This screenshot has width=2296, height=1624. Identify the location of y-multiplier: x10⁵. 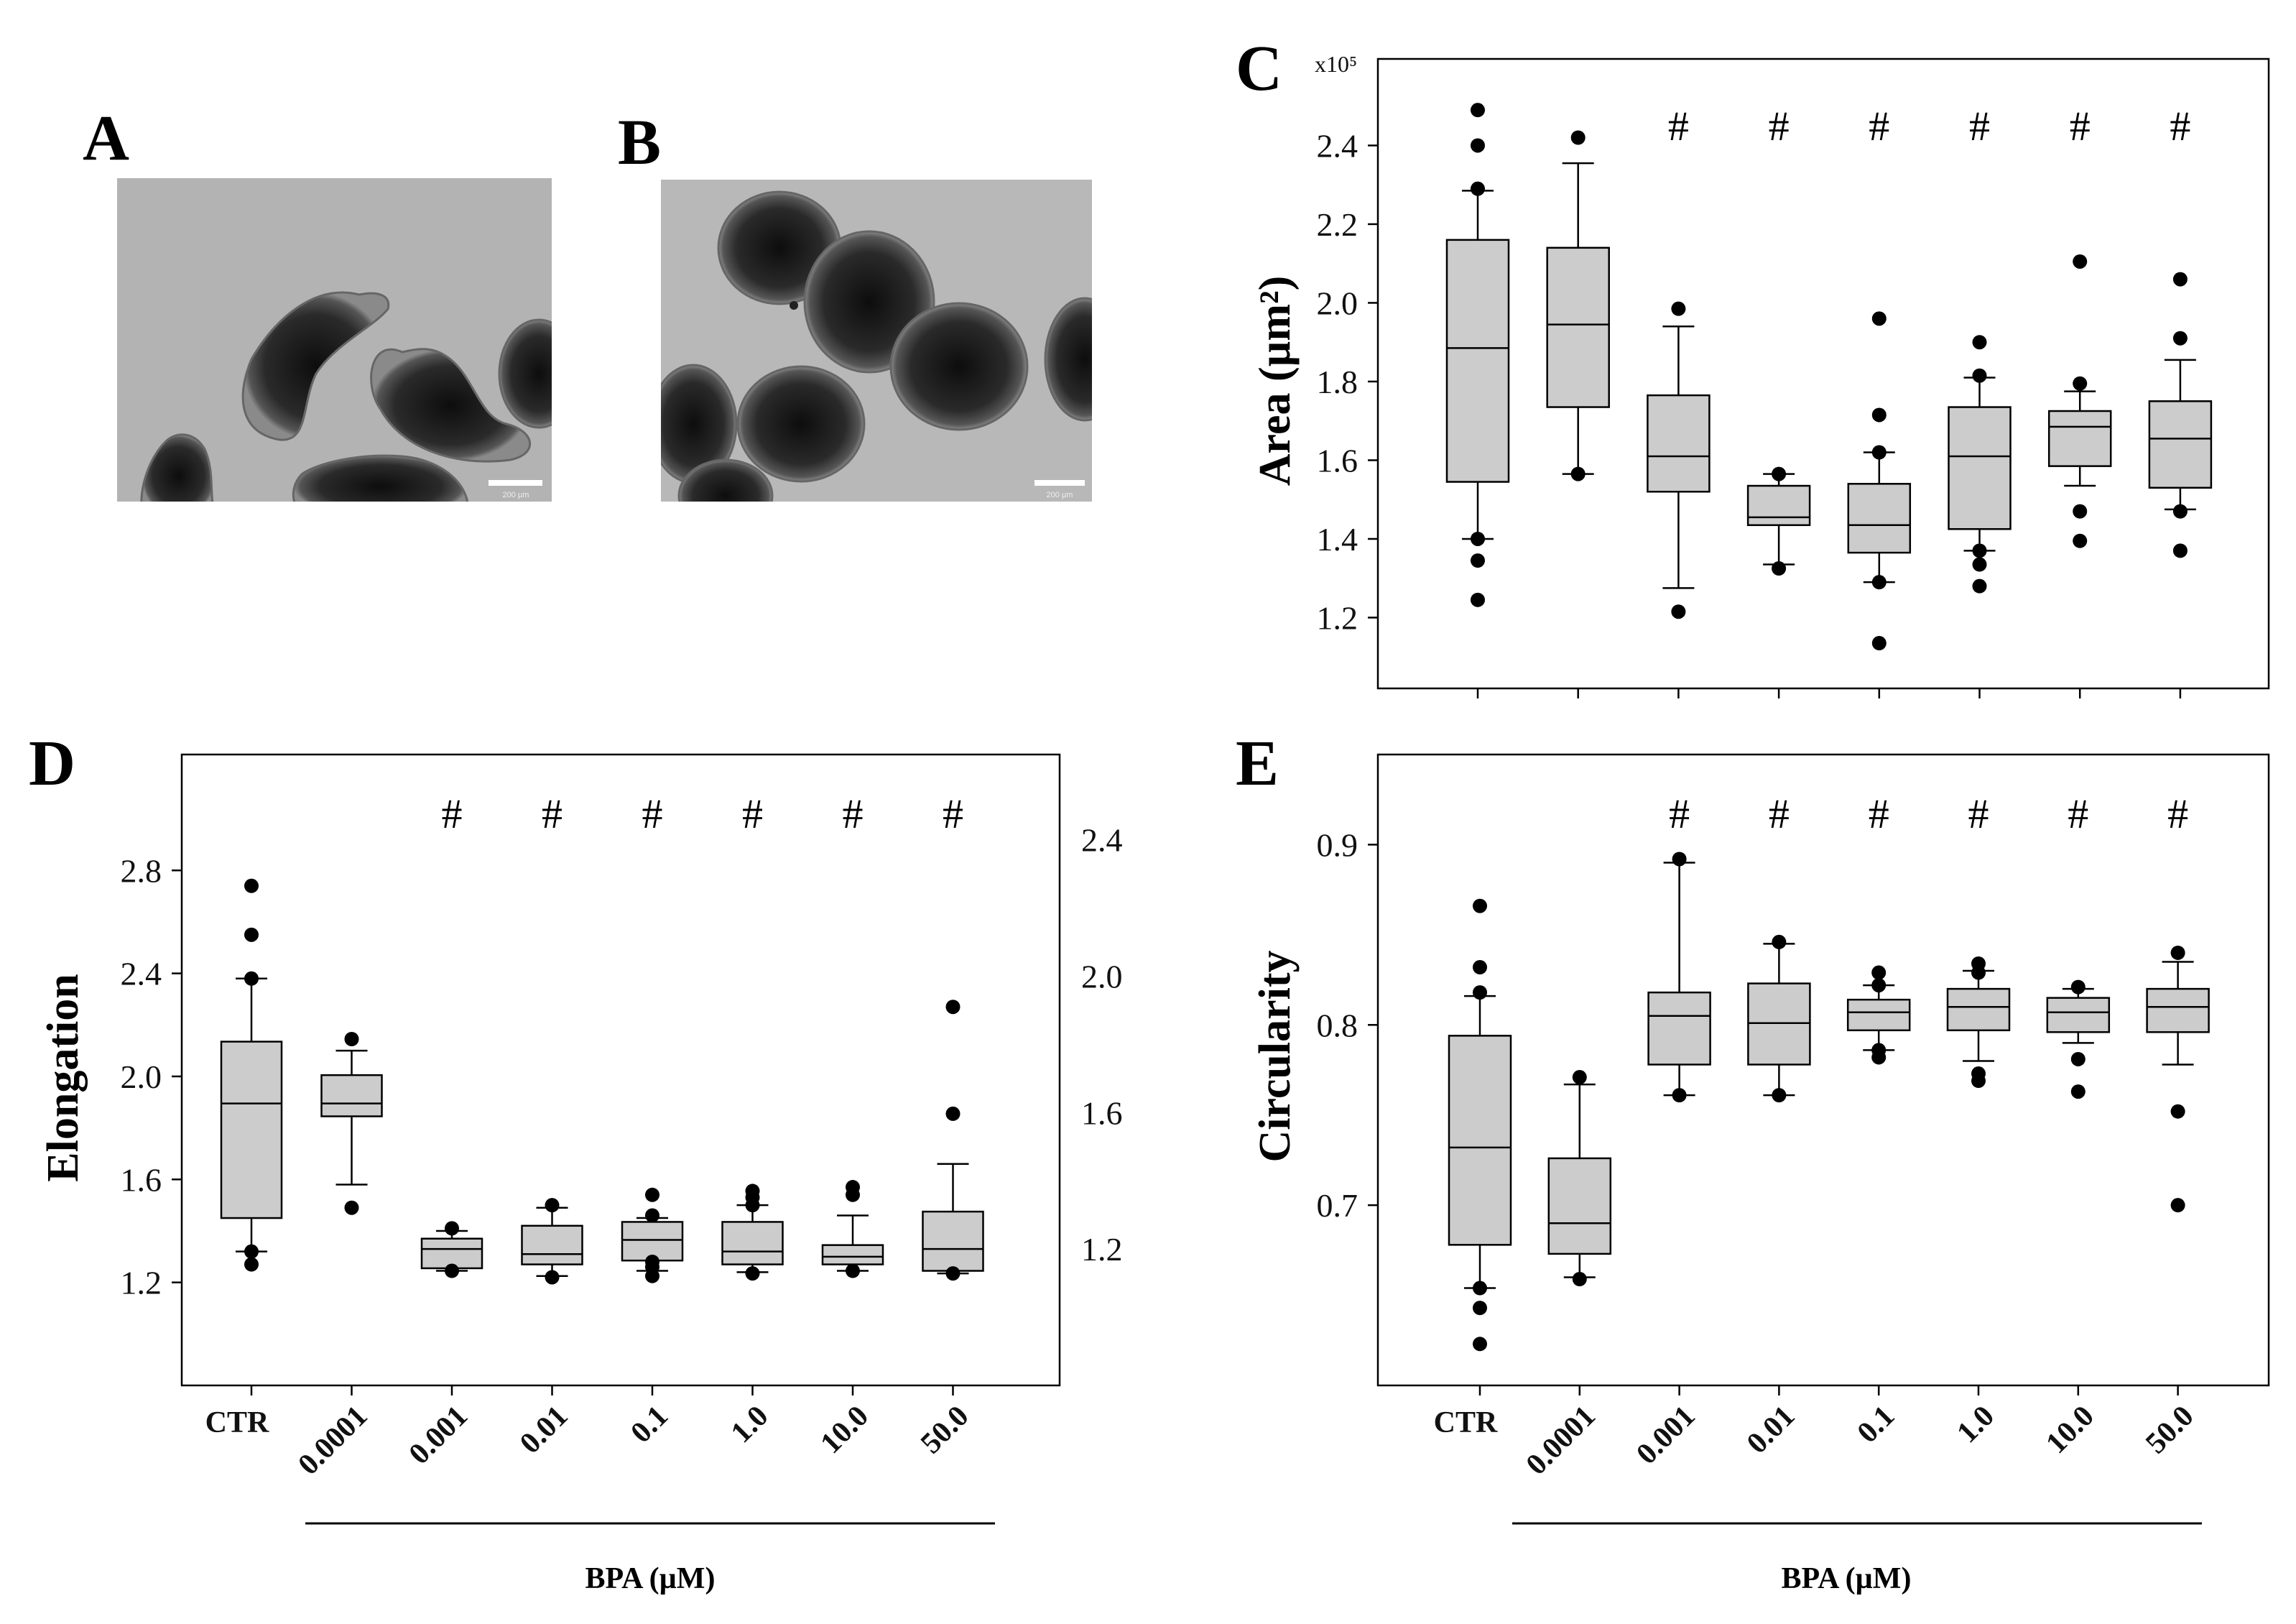
(1336, 64).